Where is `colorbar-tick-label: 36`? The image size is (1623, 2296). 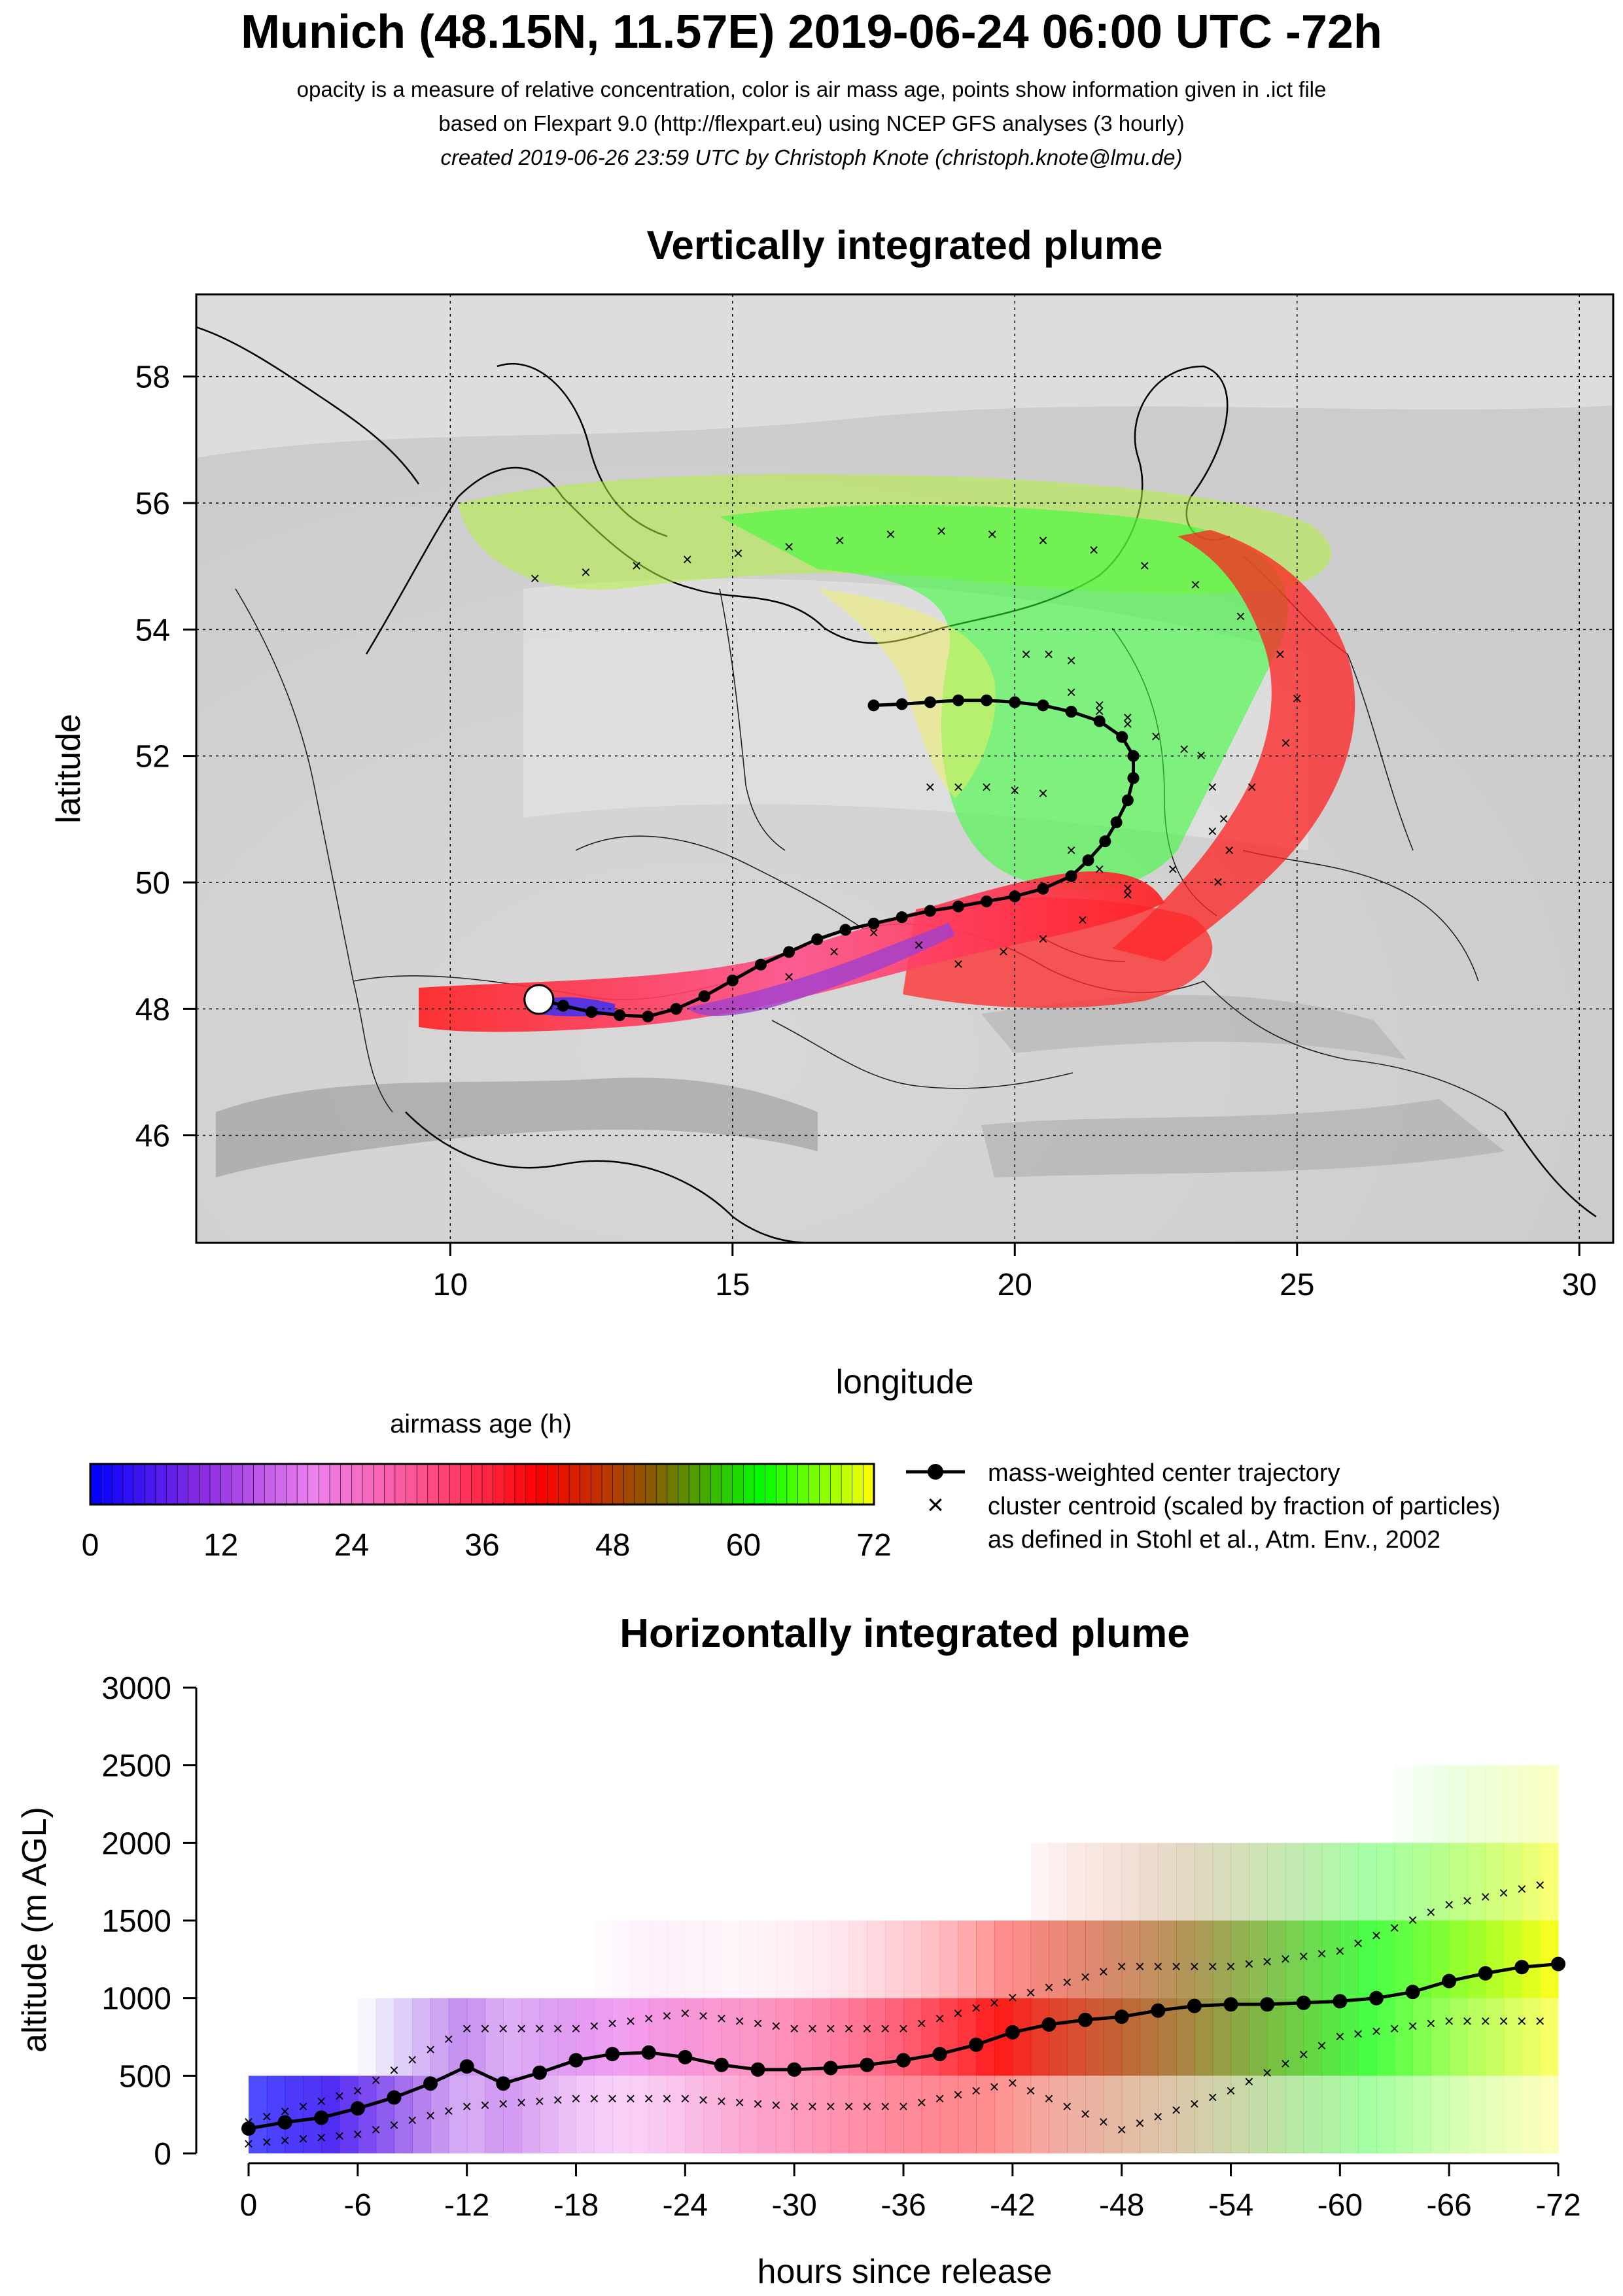
colorbar-tick-label: 36 is located at coordinates (482, 1545).